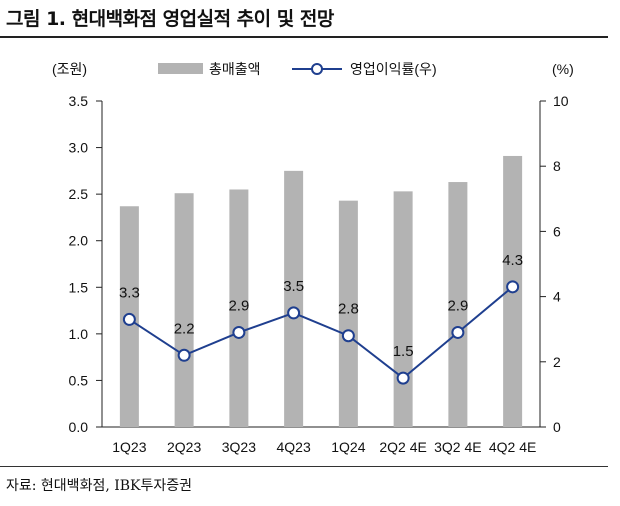 This screenshot has width=620, height=506. Describe the element at coordinates (293, 286) in the screenshot. I see `margin-data-label-4Q23: 3.5` at that location.